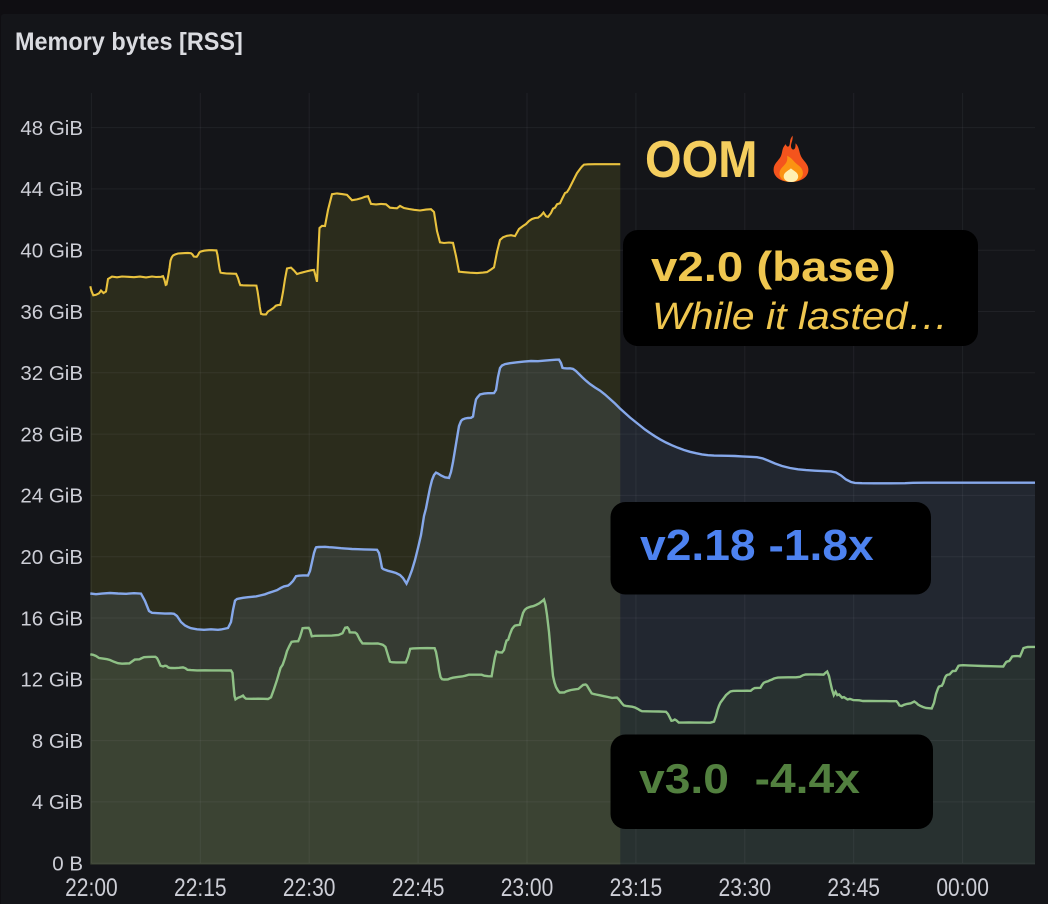 Image resolution: width=1048 pixels, height=904 pixels. What do you see at coordinates (962, 887) in the screenshot?
I see `svg-text: 00:00` at bounding box center [962, 887].